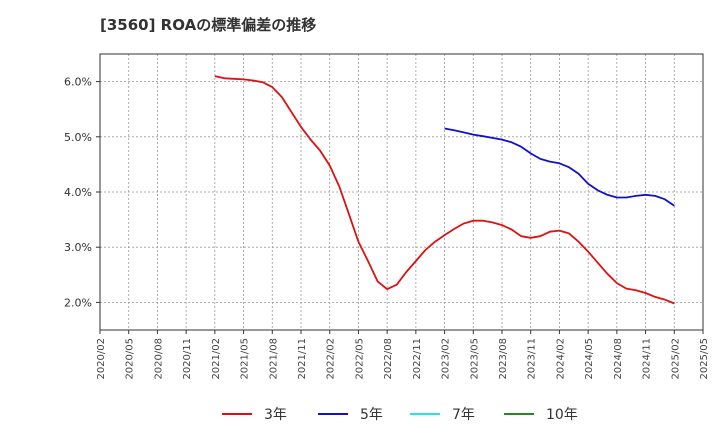 This screenshot has width=720, height=440. I want to click on chart-title: [3560] ROAの標準偏差の推移, so click(208, 25).